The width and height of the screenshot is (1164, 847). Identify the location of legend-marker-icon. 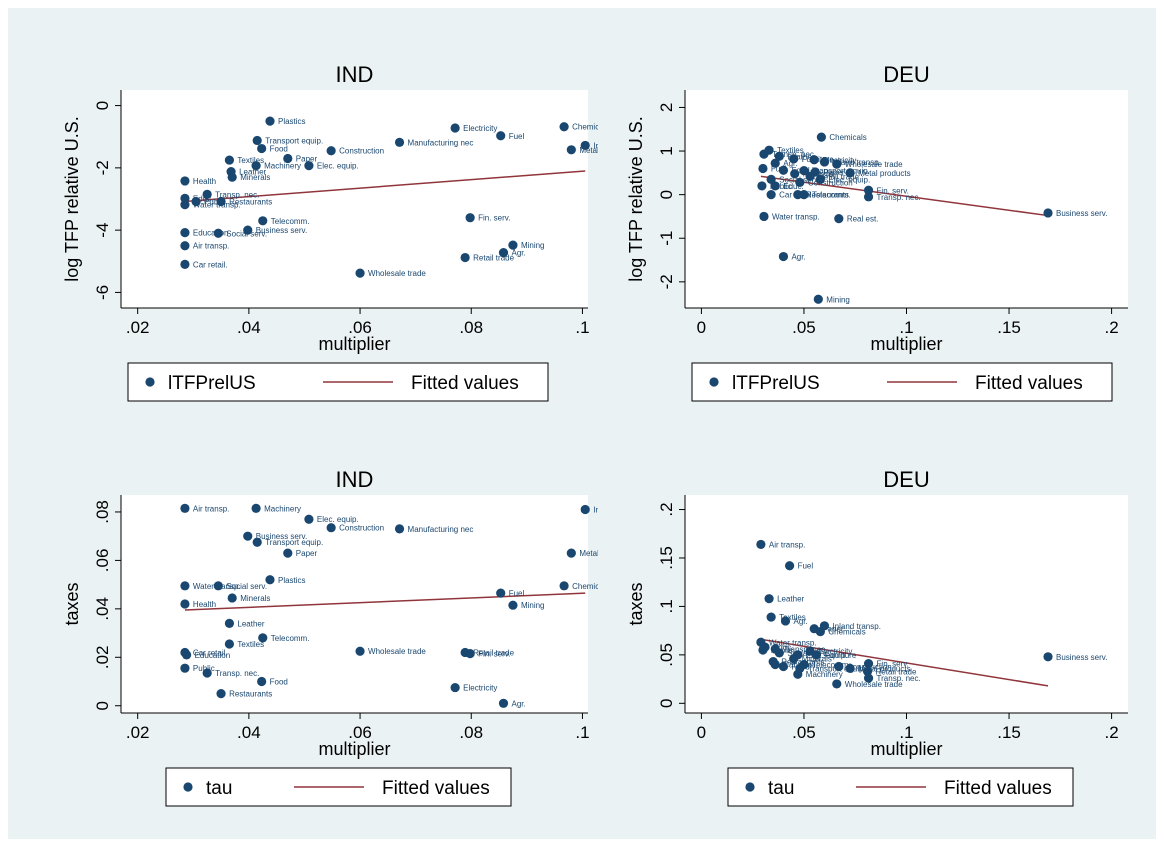
(188, 787).